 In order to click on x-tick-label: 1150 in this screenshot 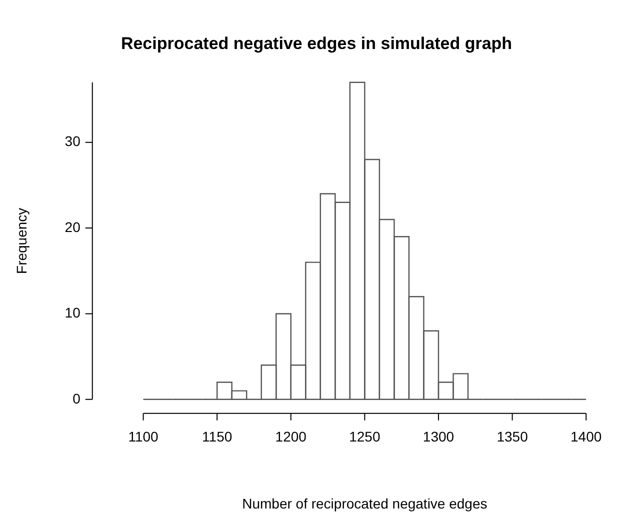, I will do `click(217, 436)`.